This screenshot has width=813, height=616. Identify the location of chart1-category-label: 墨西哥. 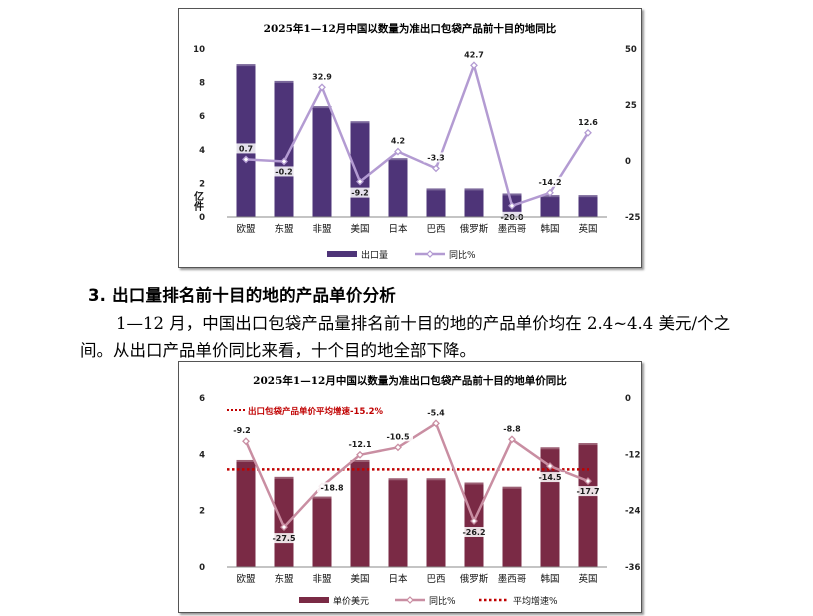
(512, 229).